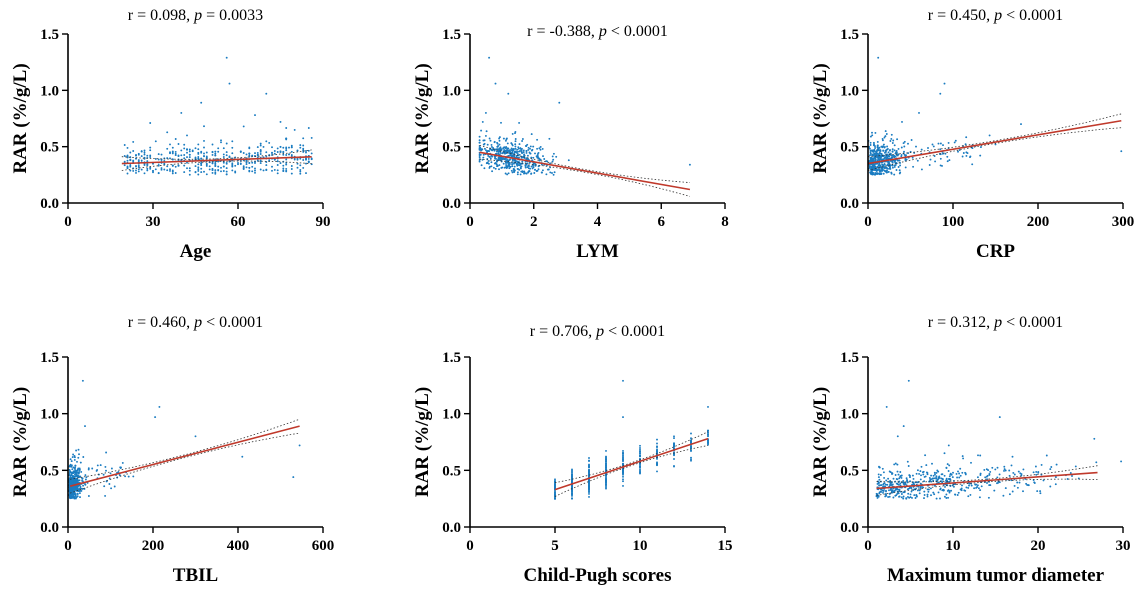 This screenshot has width=1145, height=590. What do you see at coordinates (49, 35) in the screenshot?
I see `y-tick-label: 1.5` at bounding box center [49, 35].